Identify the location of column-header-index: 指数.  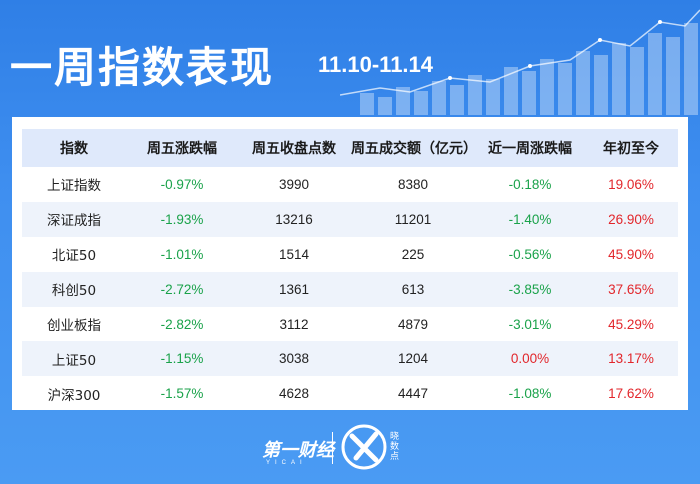
(74, 148).